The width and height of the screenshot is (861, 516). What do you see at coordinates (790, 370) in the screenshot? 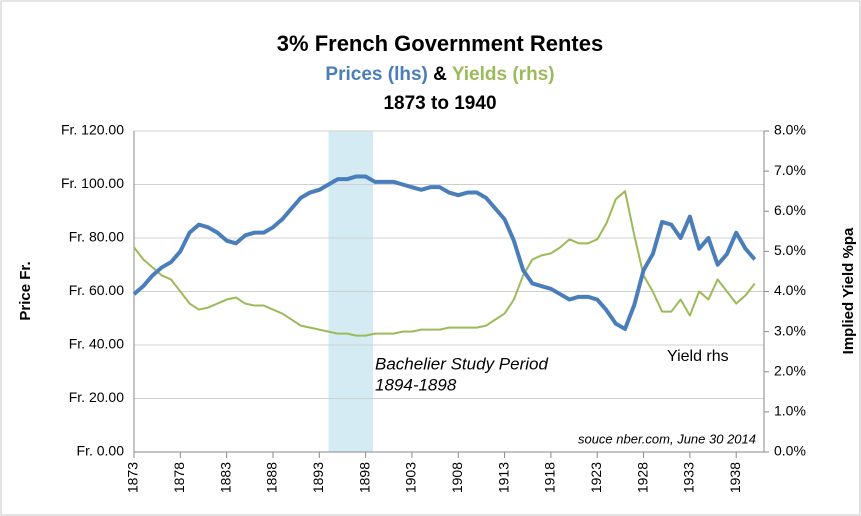
I see `y2-tick-label: 2.0%` at bounding box center [790, 370].